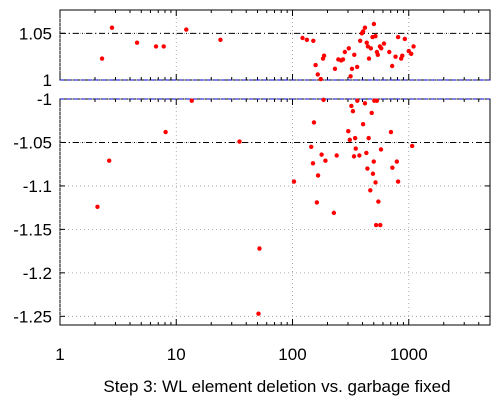  Describe the element at coordinates (32, 142) in the screenshot. I see `lower-y-tick-label: -1.05` at that location.